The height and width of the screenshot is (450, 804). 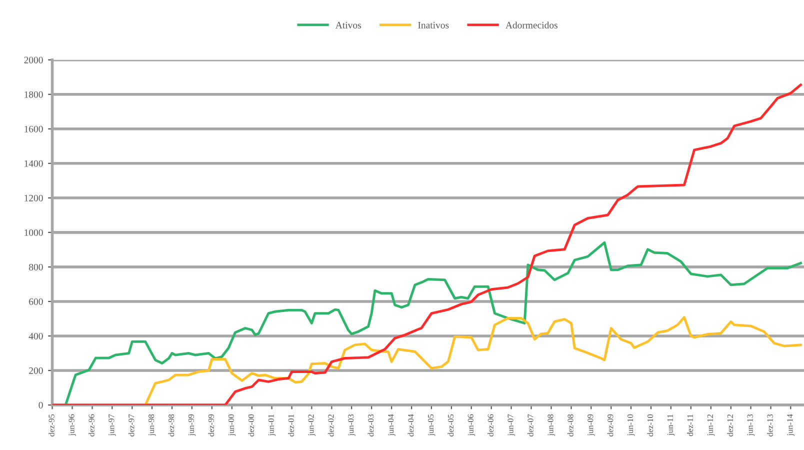 I want to click on x-tick-label: dez-12, so click(x=730, y=425).